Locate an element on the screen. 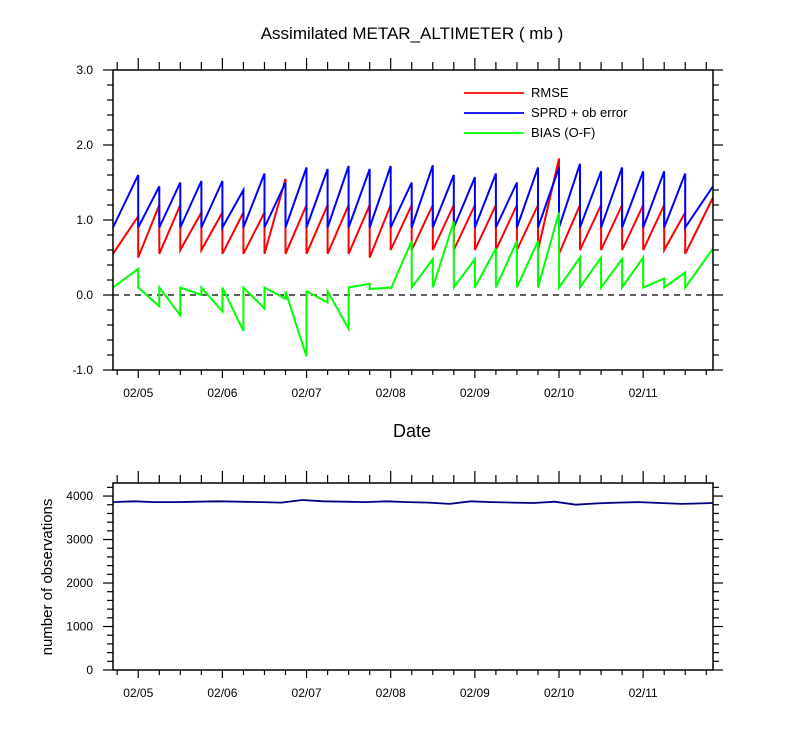  bottom-series-group is located at coordinates (413, 502).